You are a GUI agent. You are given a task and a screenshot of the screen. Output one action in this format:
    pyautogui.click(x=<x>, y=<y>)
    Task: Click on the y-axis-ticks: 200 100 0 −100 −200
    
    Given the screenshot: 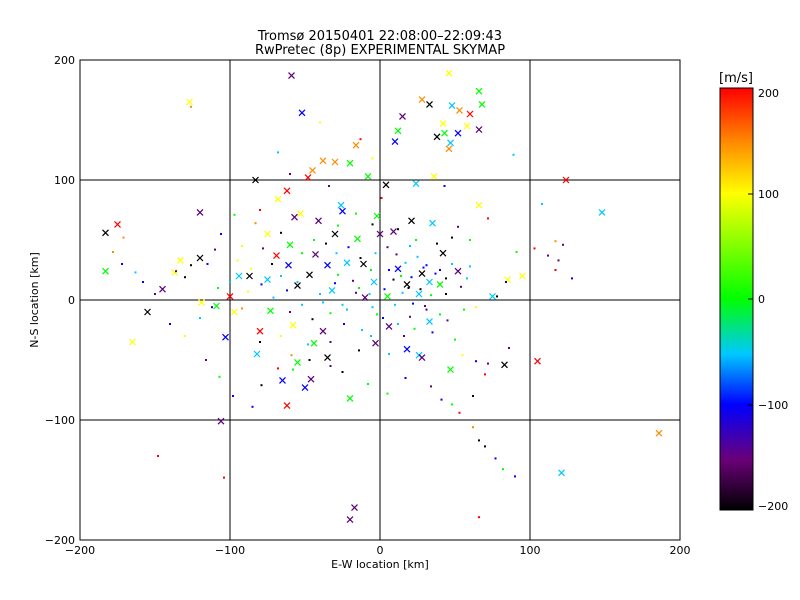 What is the action you would take?
    pyautogui.click(x=60, y=300)
    